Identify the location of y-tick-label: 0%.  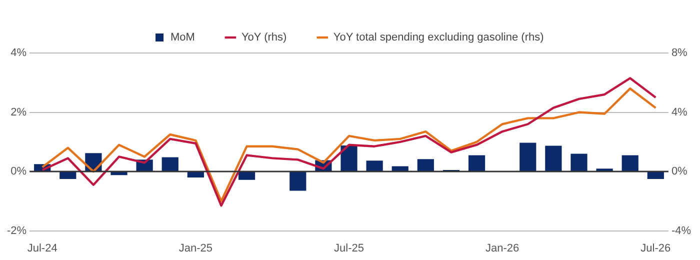
(18, 172).